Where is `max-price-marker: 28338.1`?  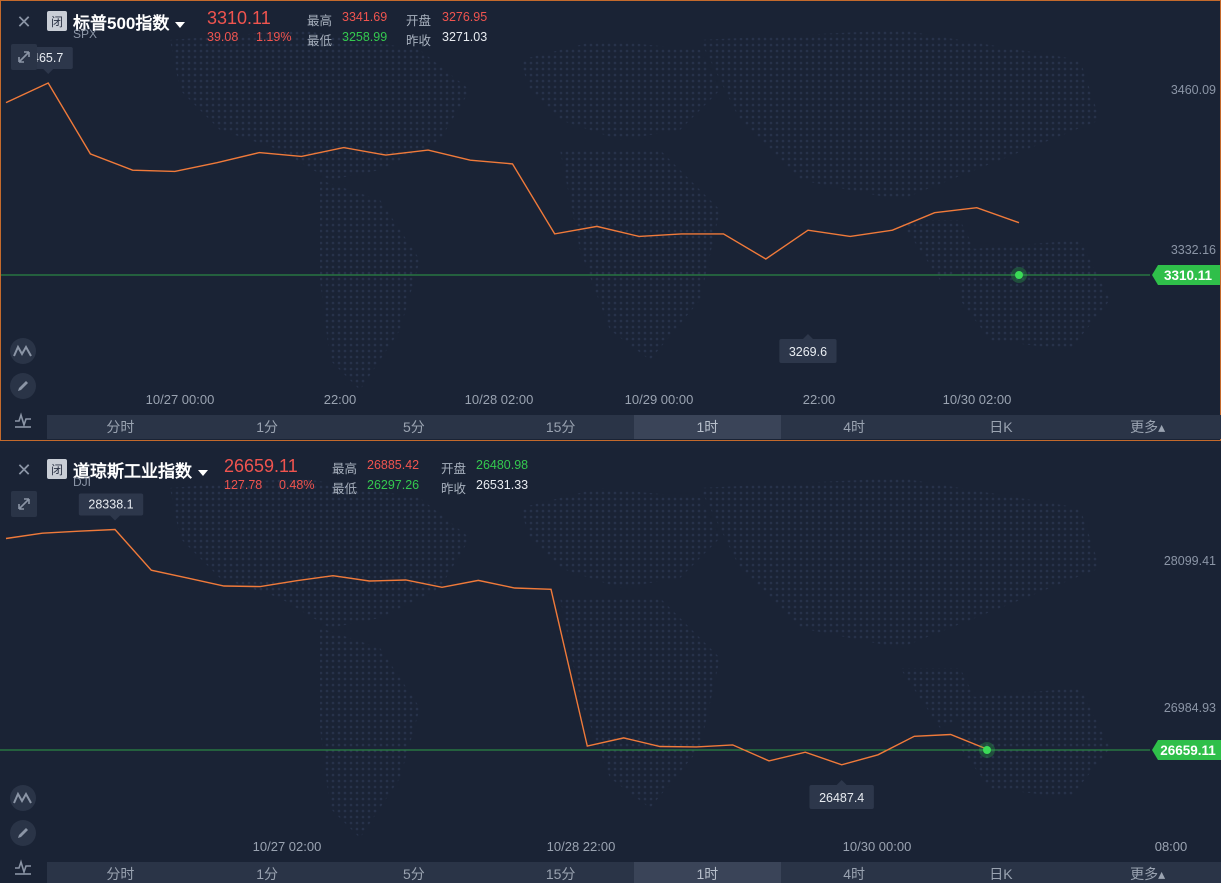 max-price-marker: 28338.1 is located at coordinates (111, 507).